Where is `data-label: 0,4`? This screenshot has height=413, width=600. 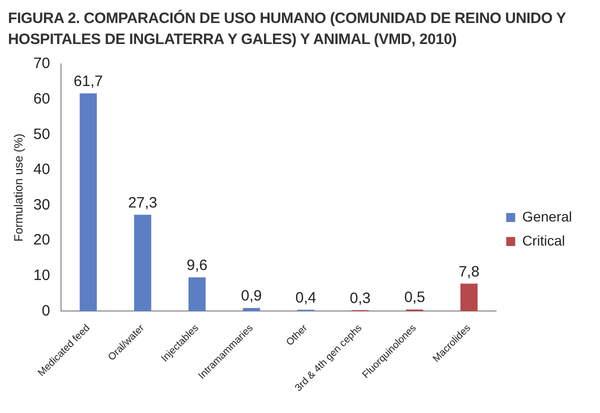
data-label: 0,4 is located at coordinates (305, 297).